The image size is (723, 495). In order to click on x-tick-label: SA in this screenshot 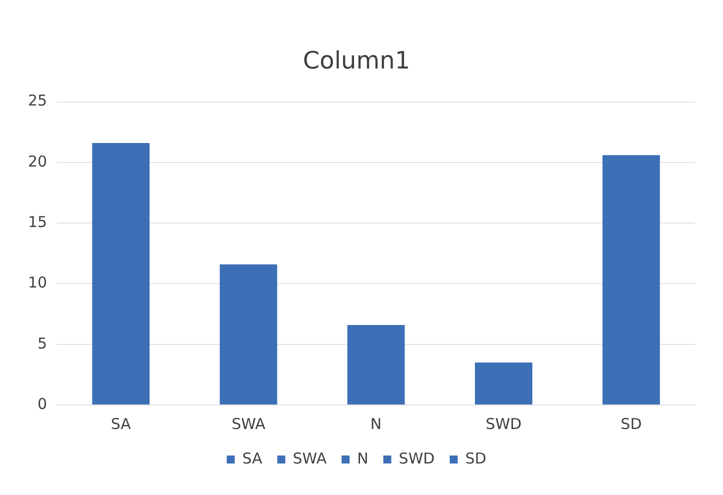, I will do `click(121, 423)`.